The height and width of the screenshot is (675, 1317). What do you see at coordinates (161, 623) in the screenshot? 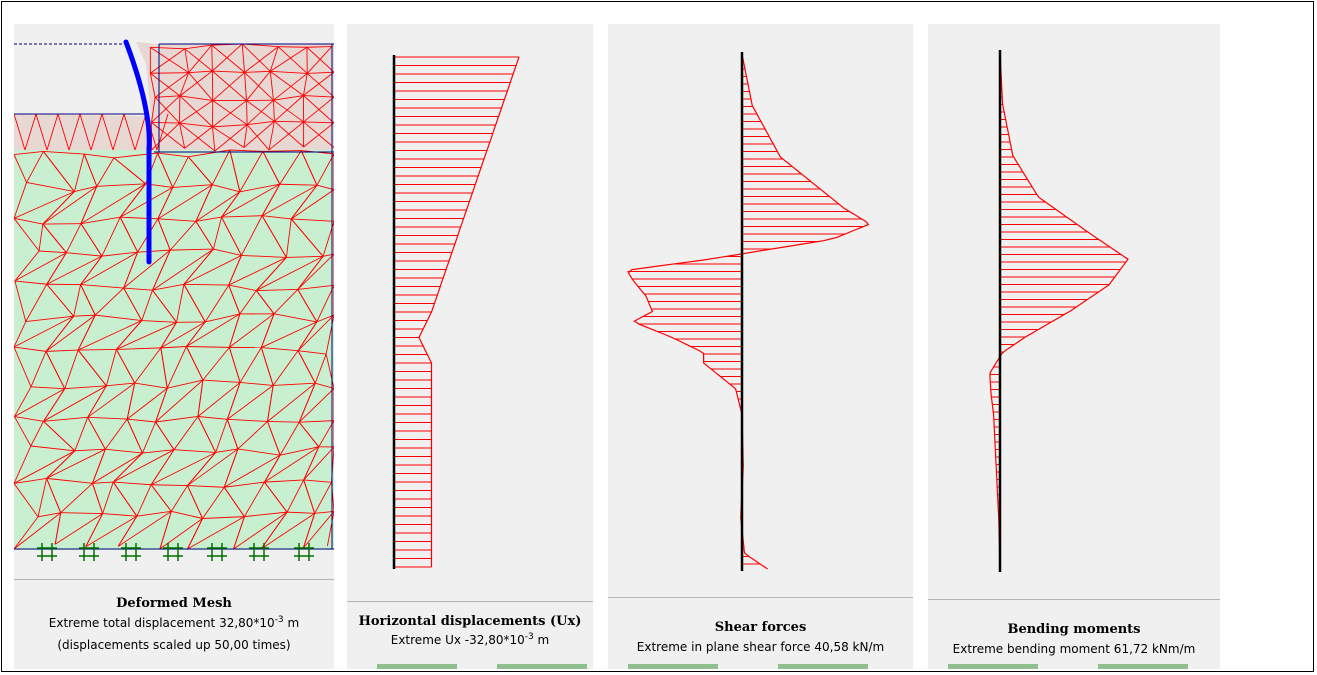
I see `extreme-displacement-value: Extreme total displacement 32,80*10` at bounding box center [161, 623].